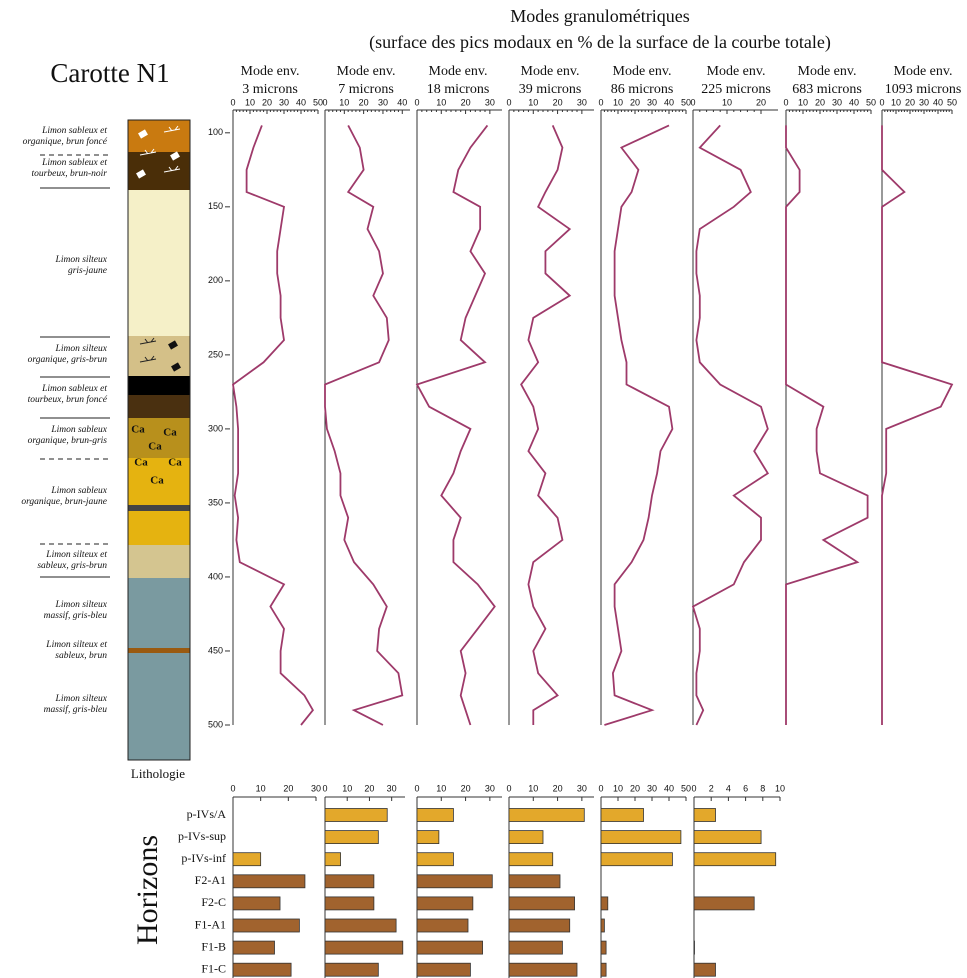  Describe the element at coordinates (147, 890) in the screenshot. I see `horizons-label: Horizons` at that location.